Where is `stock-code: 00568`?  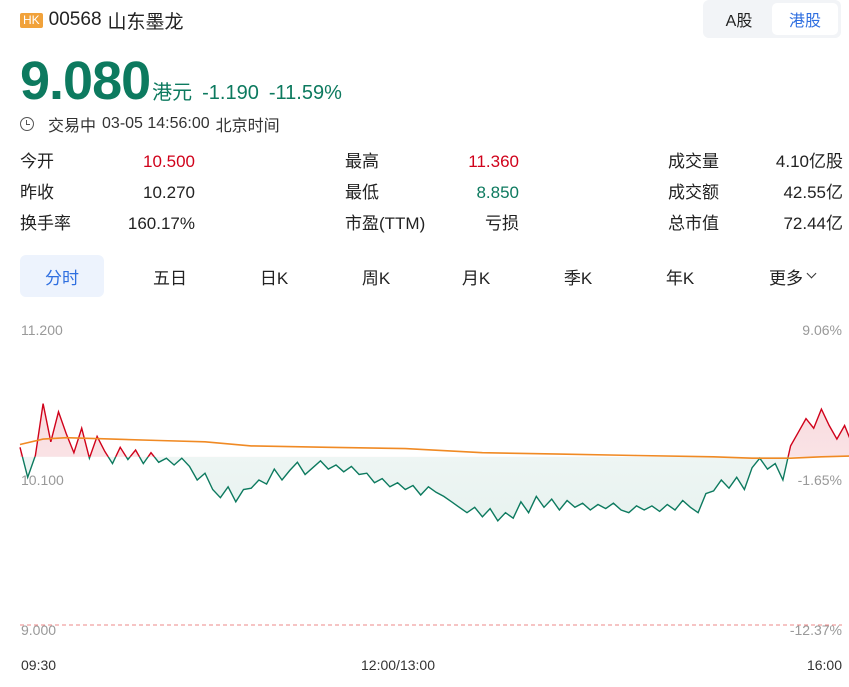
stock-code: 00568 is located at coordinates (75, 19).